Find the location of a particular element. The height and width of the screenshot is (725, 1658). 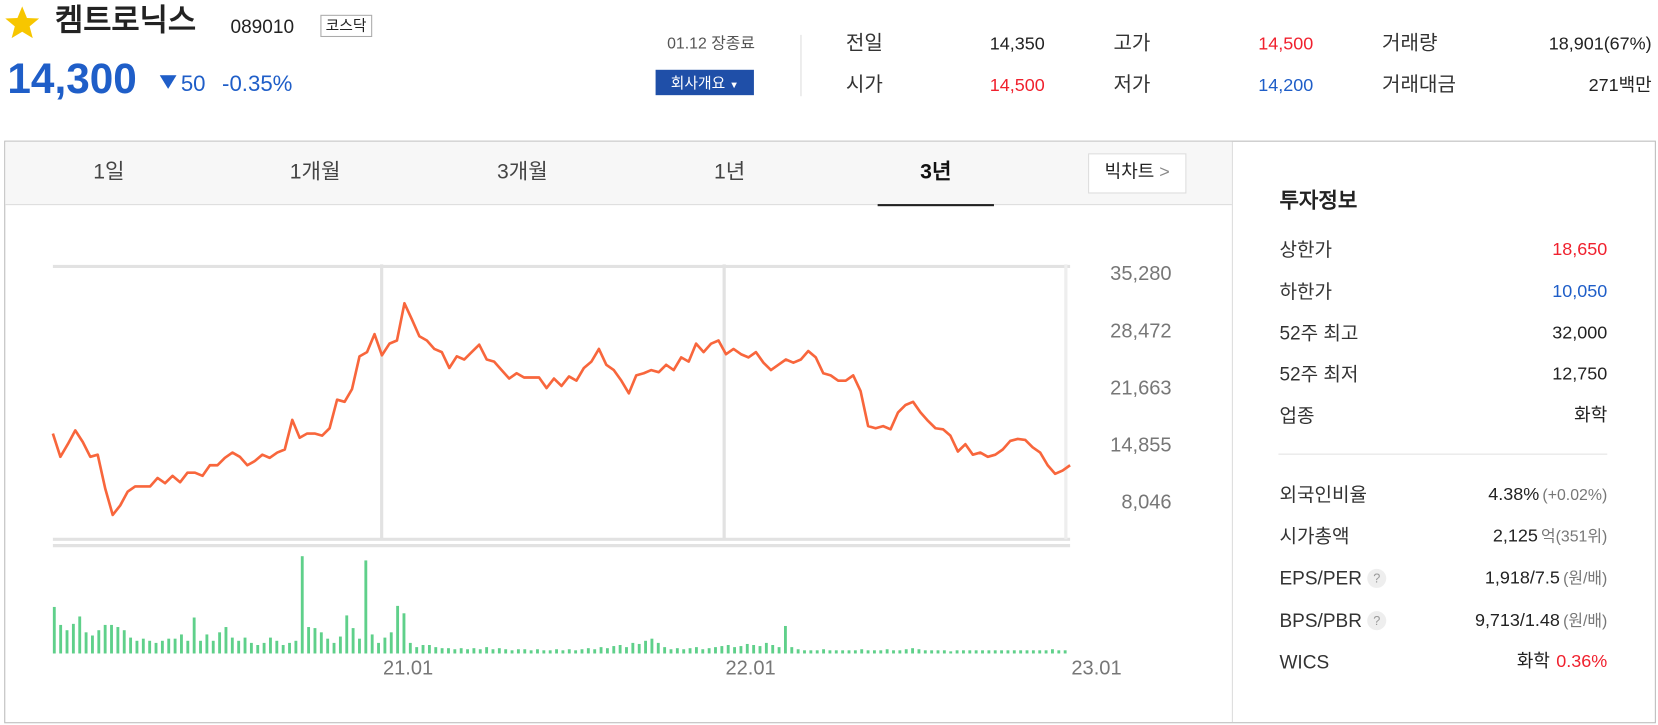

info-label: WICS is located at coordinates (1304, 662).